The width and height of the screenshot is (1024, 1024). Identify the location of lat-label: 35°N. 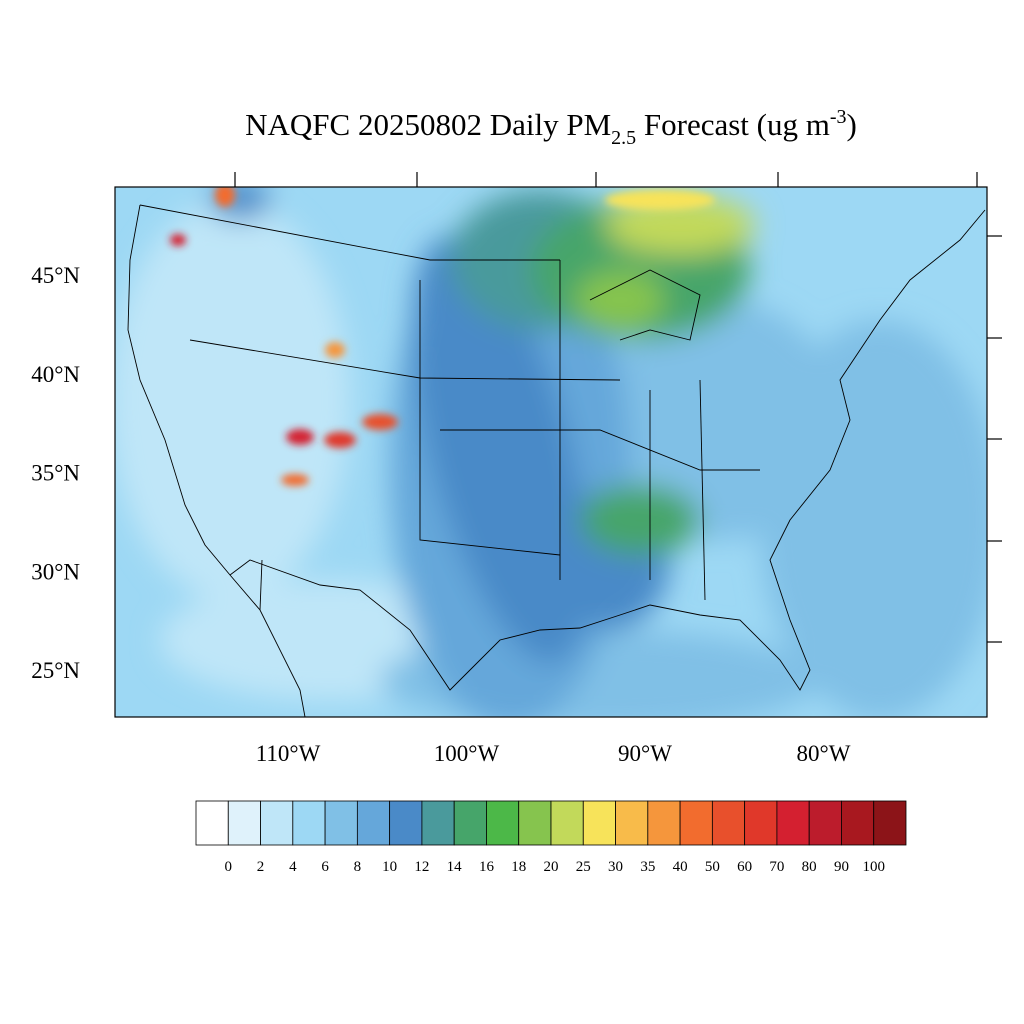
(55, 473).